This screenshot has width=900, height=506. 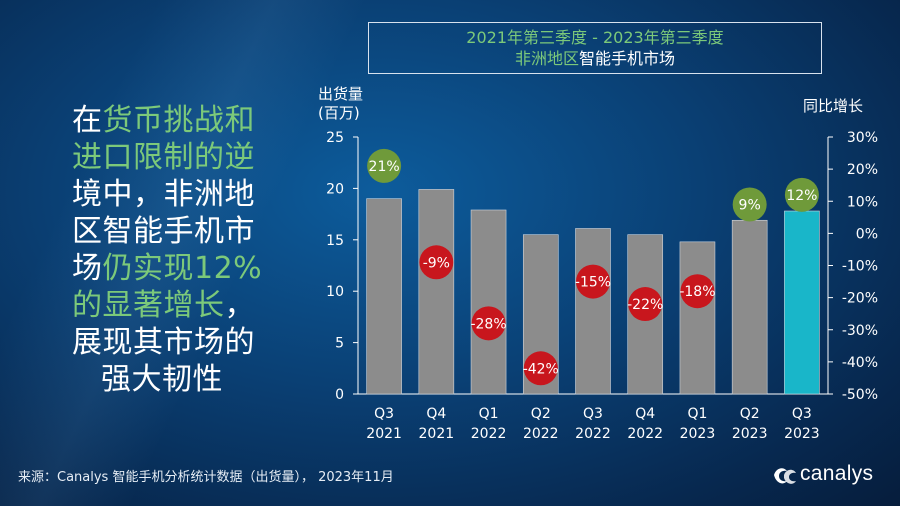 What do you see at coordinates (163, 342) in the screenshot?
I see `headline-line-7: 展现其市场的` at bounding box center [163, 342].